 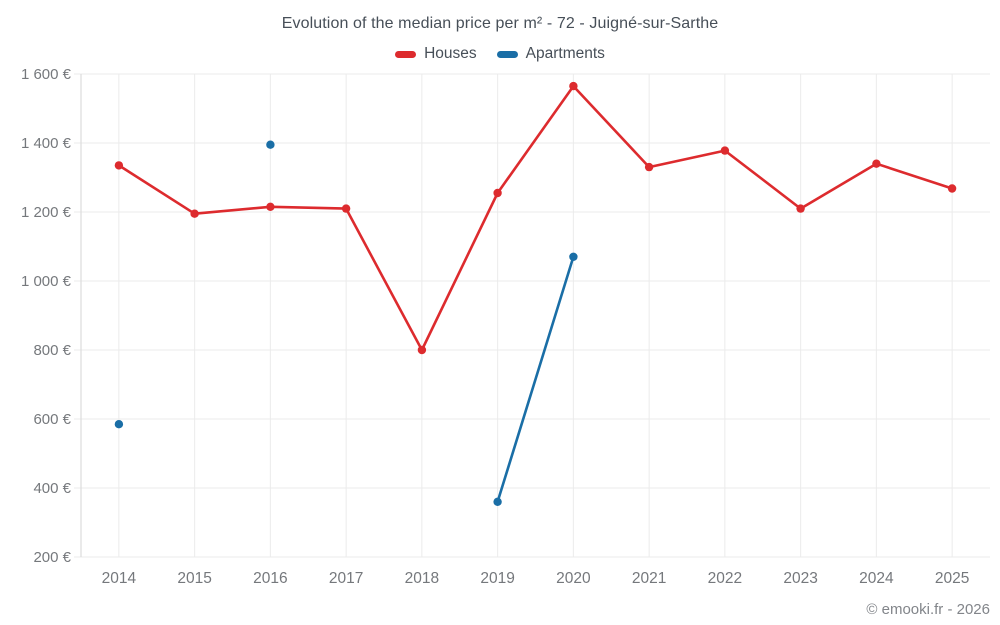 I want to click on x-axis-tick-label: 2017, so click(x=346, y=578).